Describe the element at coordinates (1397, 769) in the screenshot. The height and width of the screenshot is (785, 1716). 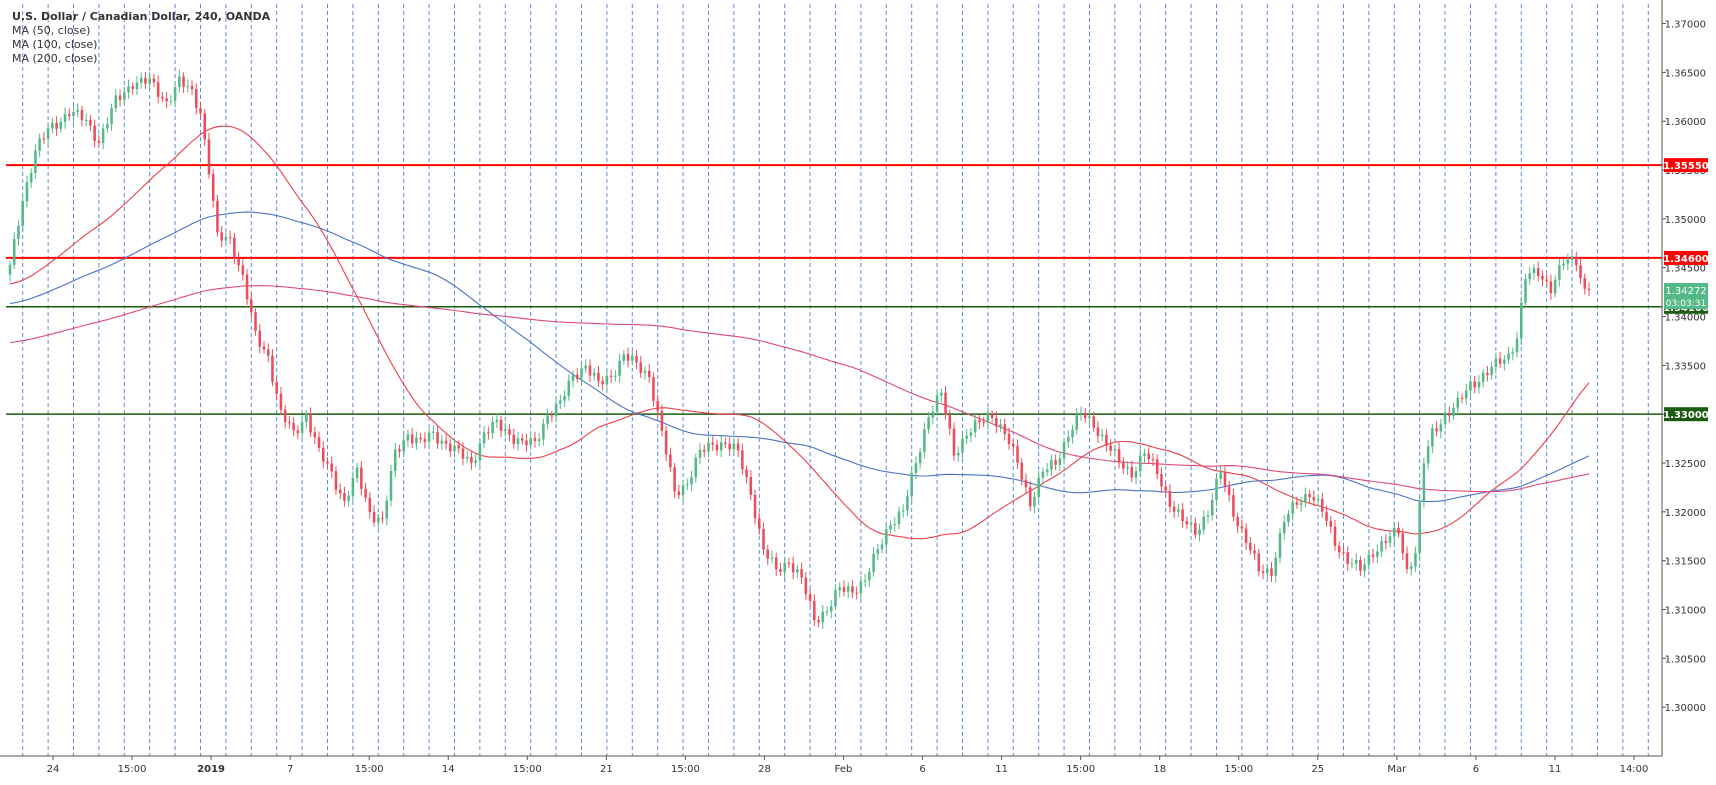
I see `time-tick-label: Mar` at that location.